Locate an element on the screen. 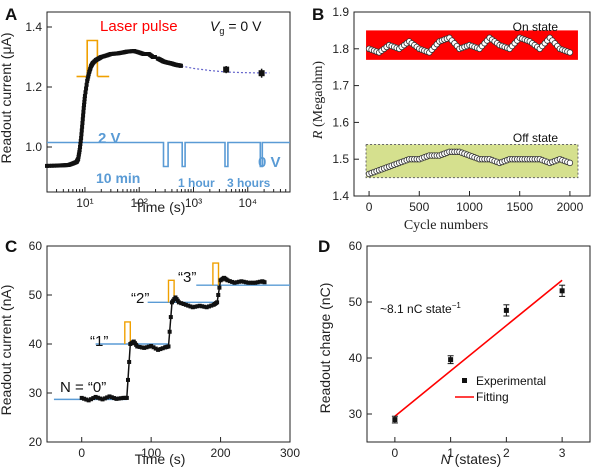 The height and width of the screenshot is (470, 600). panel-label-b: B is located at coordinates (318, 14).